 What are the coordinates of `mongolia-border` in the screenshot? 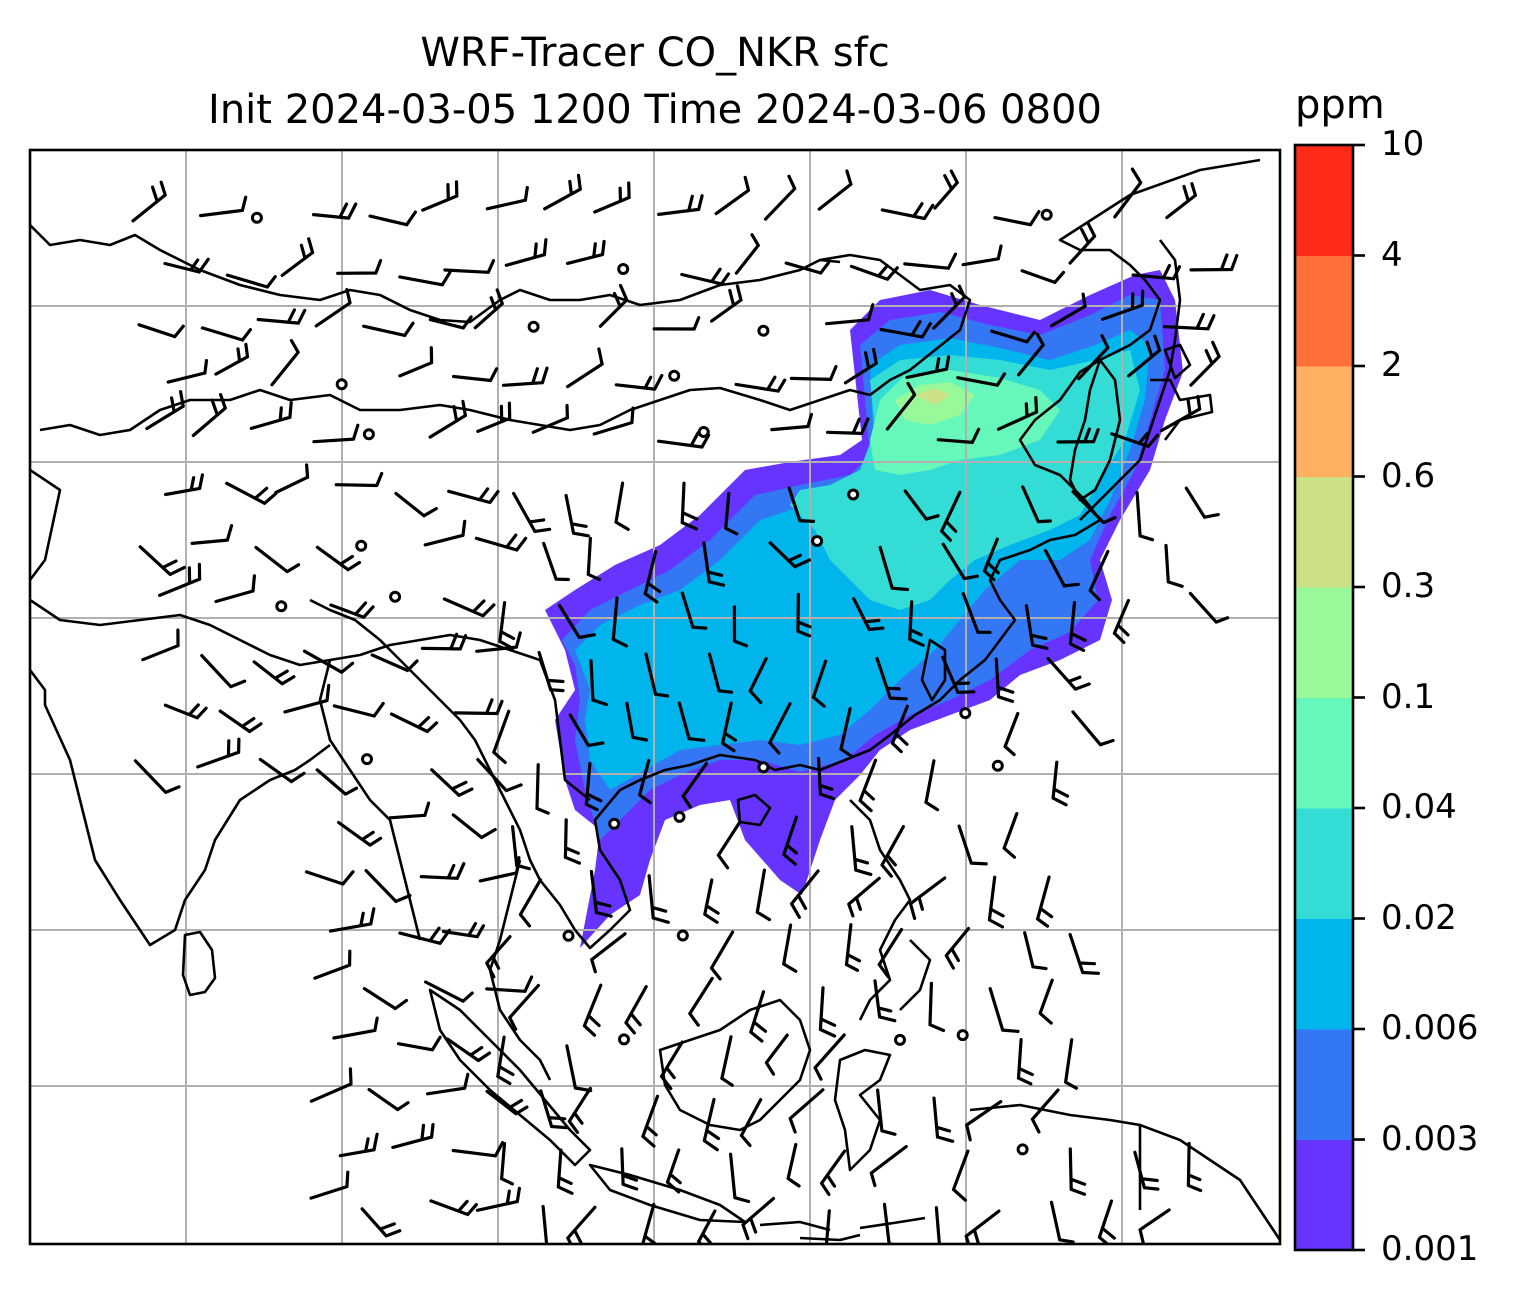 It's located at (435, 274).